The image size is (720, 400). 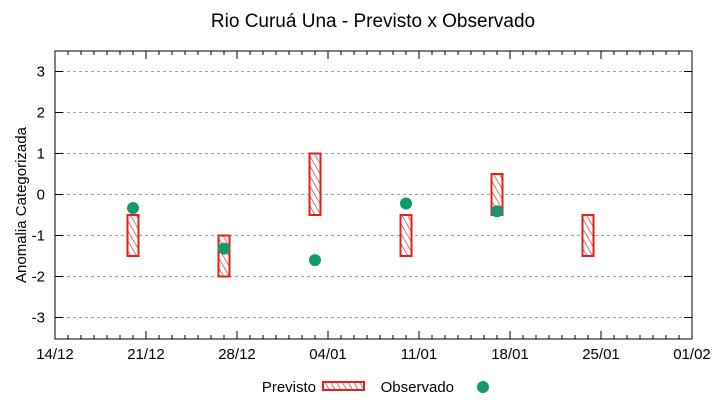 What do you see at coordinates (483, 387) in the screenshot?
I see `legend-observado-marker` at bounding box center [483, 387].